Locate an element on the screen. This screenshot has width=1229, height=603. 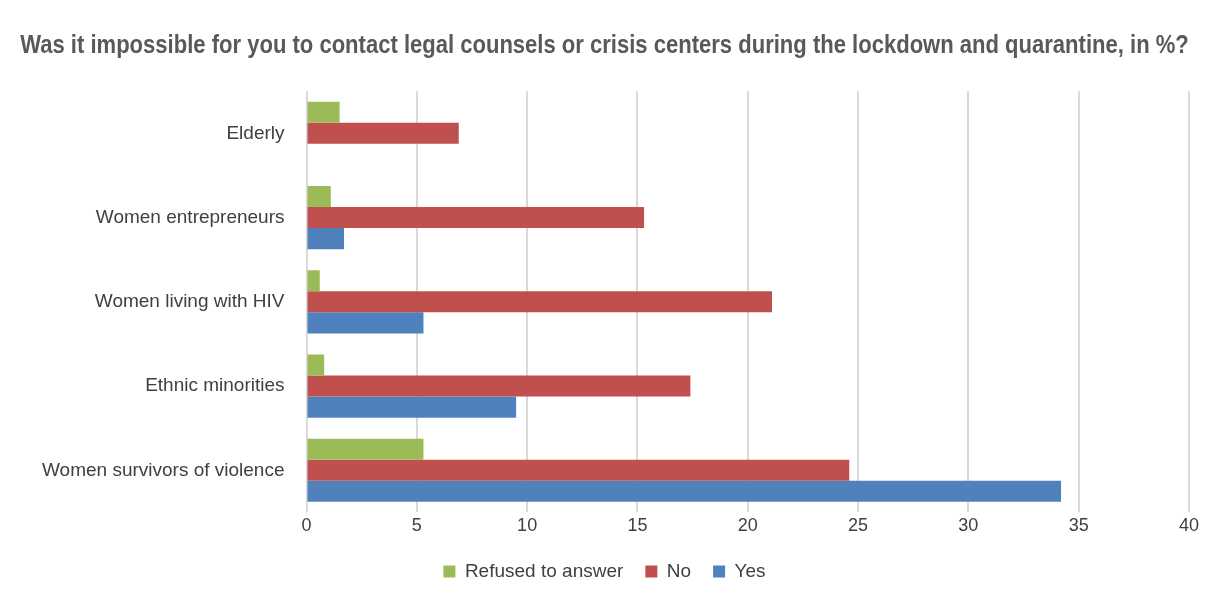
x-tick-label: 10 is located at coordinates (527, 525).